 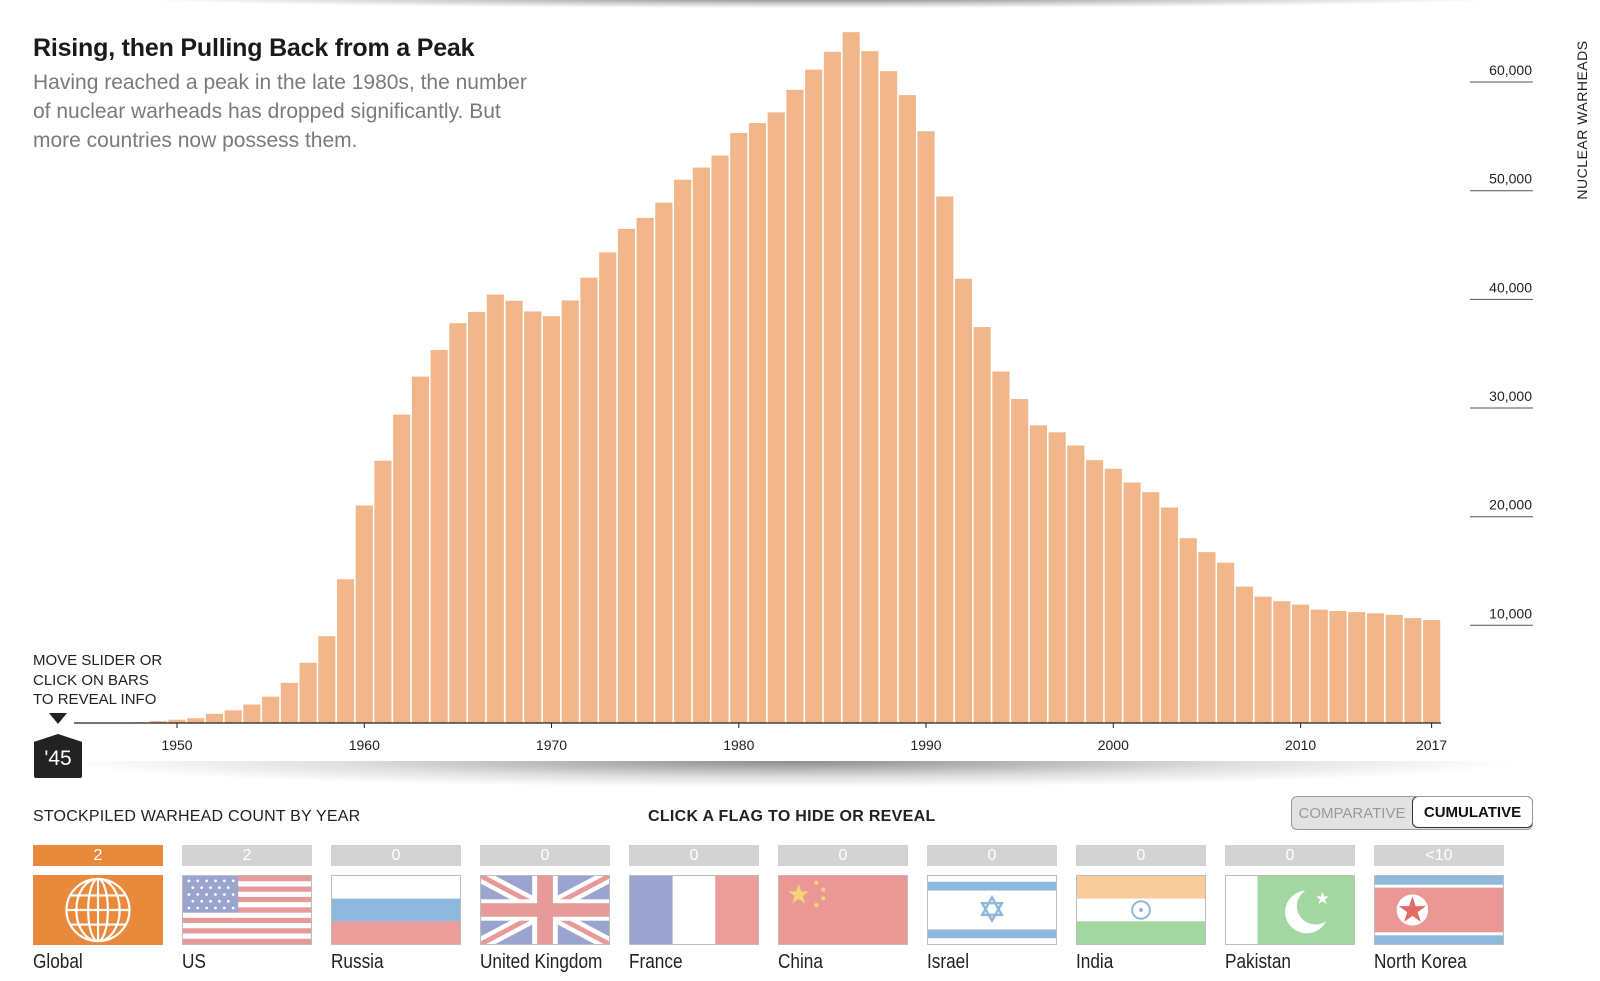 I want to click on x-tick-label: 1960, so click(x=364, y=745).